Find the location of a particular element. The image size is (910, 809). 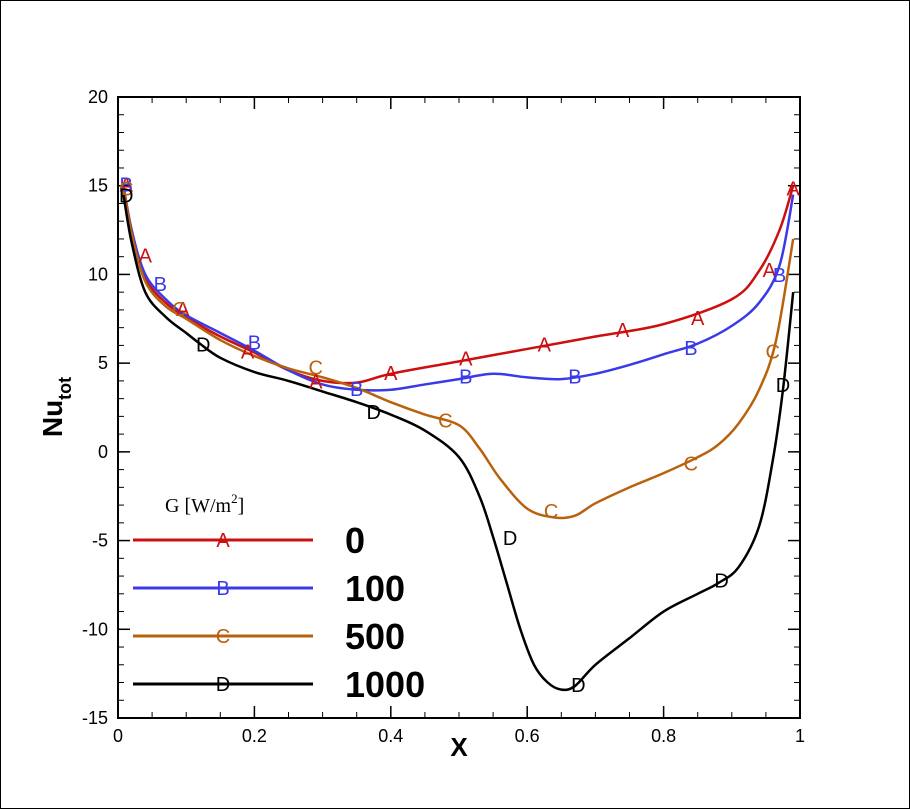

y-axis-title-sub: tot is located at coordinates (65, 388).